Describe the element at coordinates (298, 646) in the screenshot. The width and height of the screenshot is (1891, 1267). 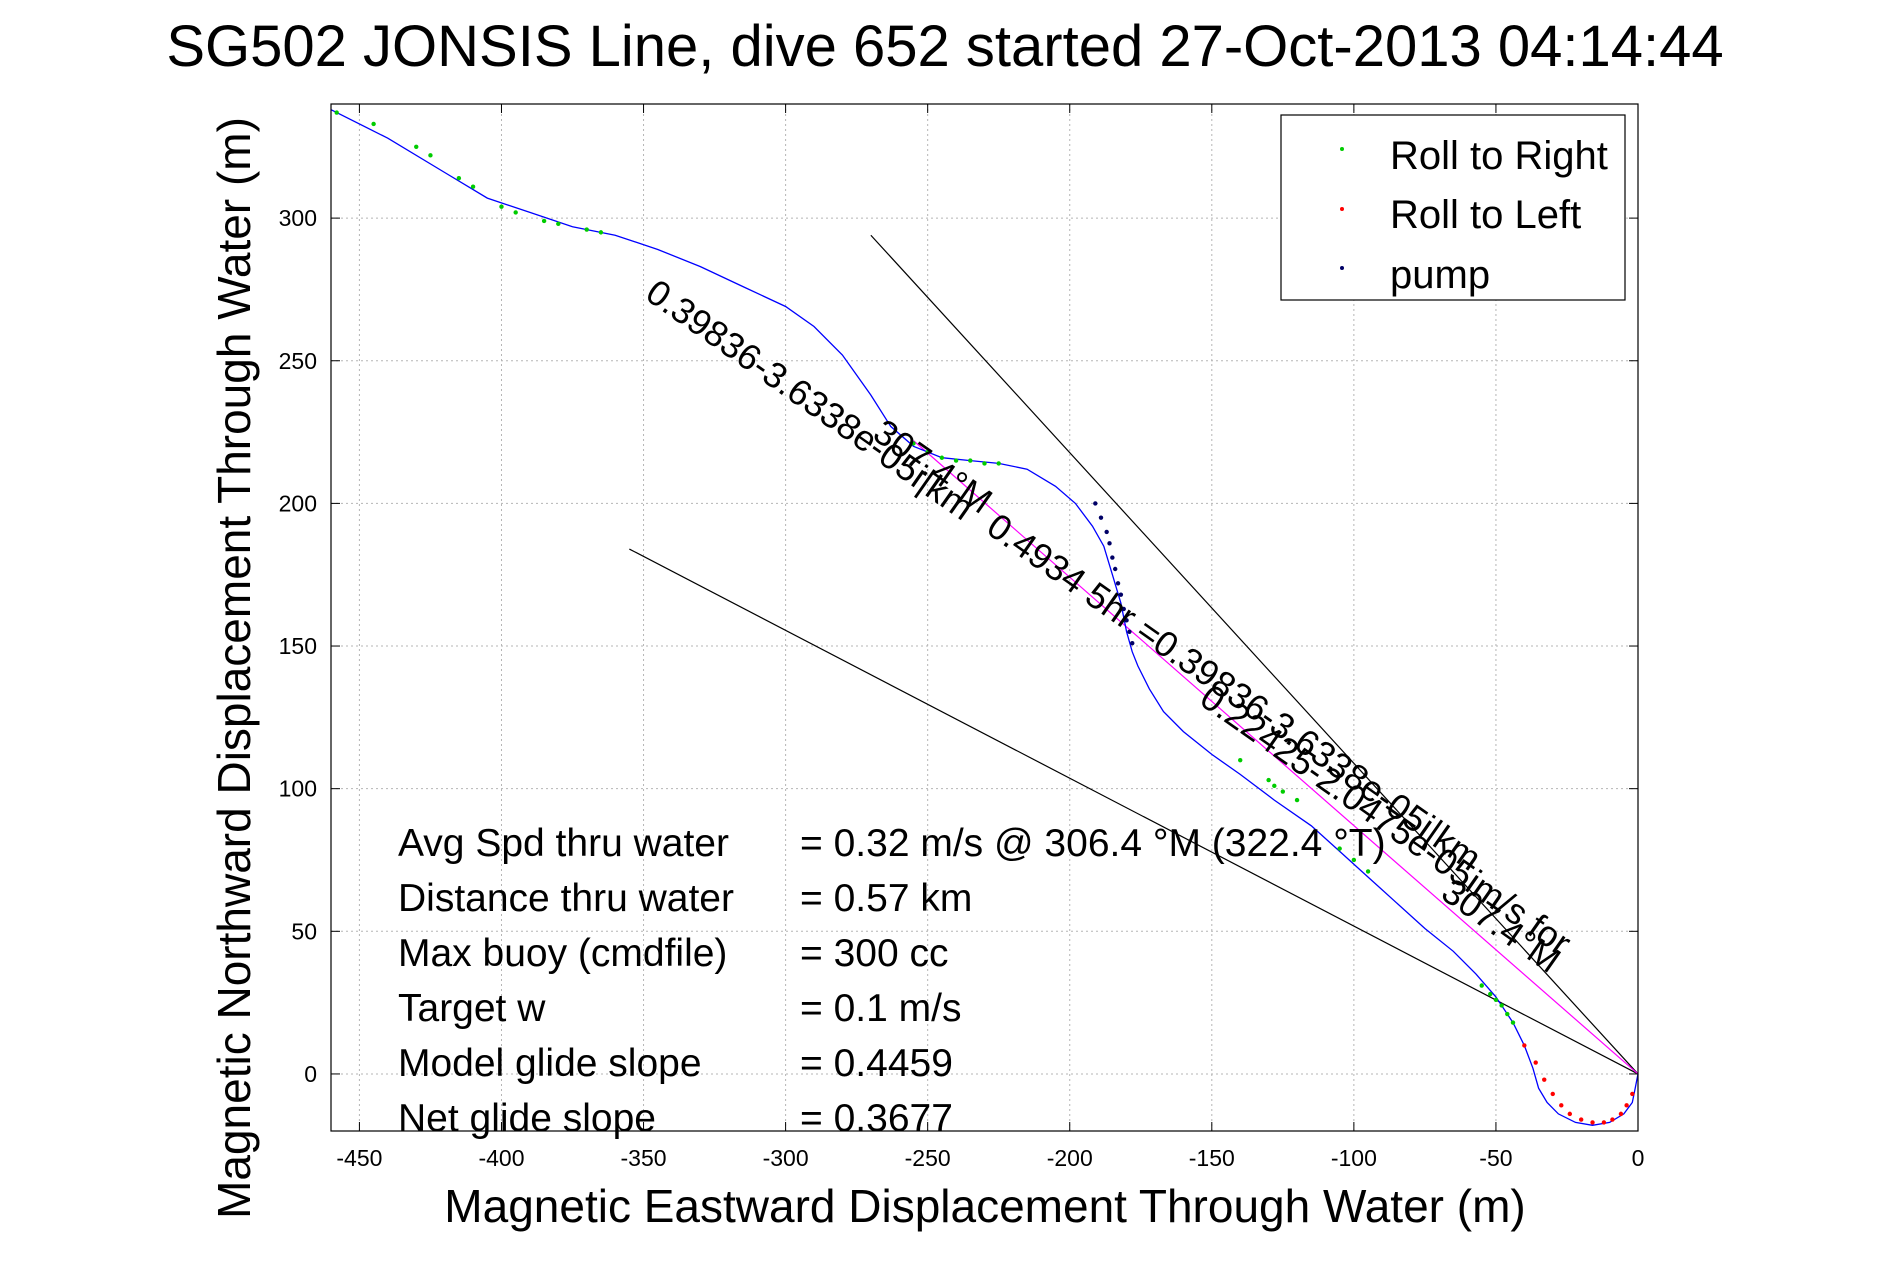
I see `y-tick-label: 150` at that location.